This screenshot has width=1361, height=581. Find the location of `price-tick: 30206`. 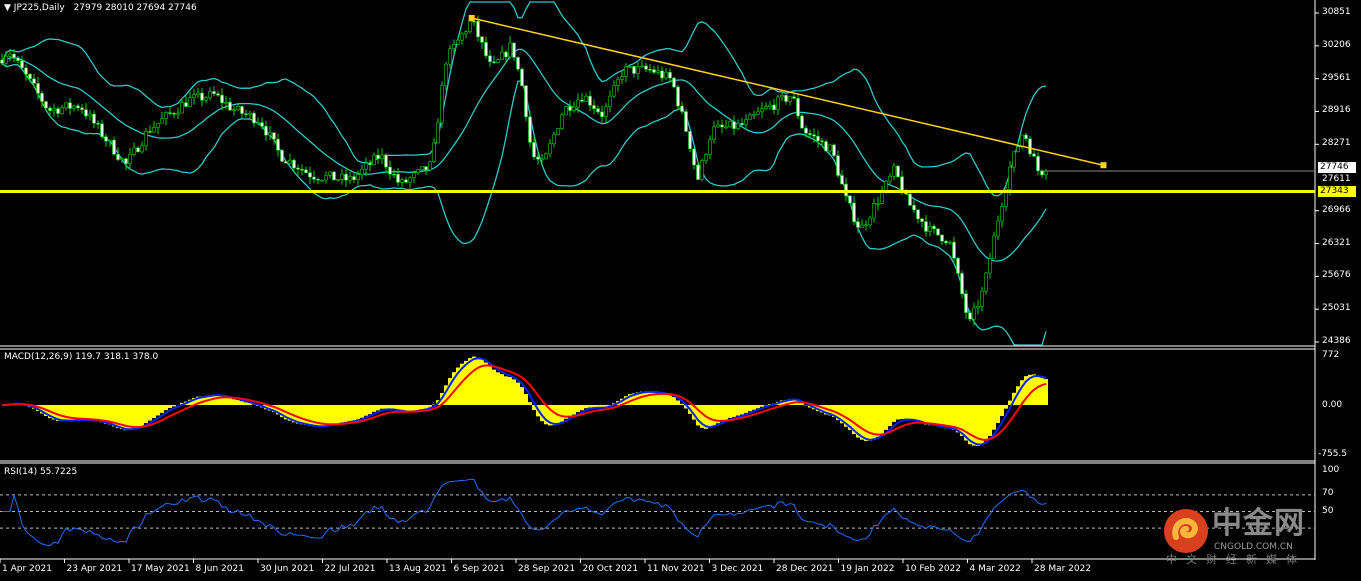

price-tick: 30206 is located at coordinates (1336, 44).